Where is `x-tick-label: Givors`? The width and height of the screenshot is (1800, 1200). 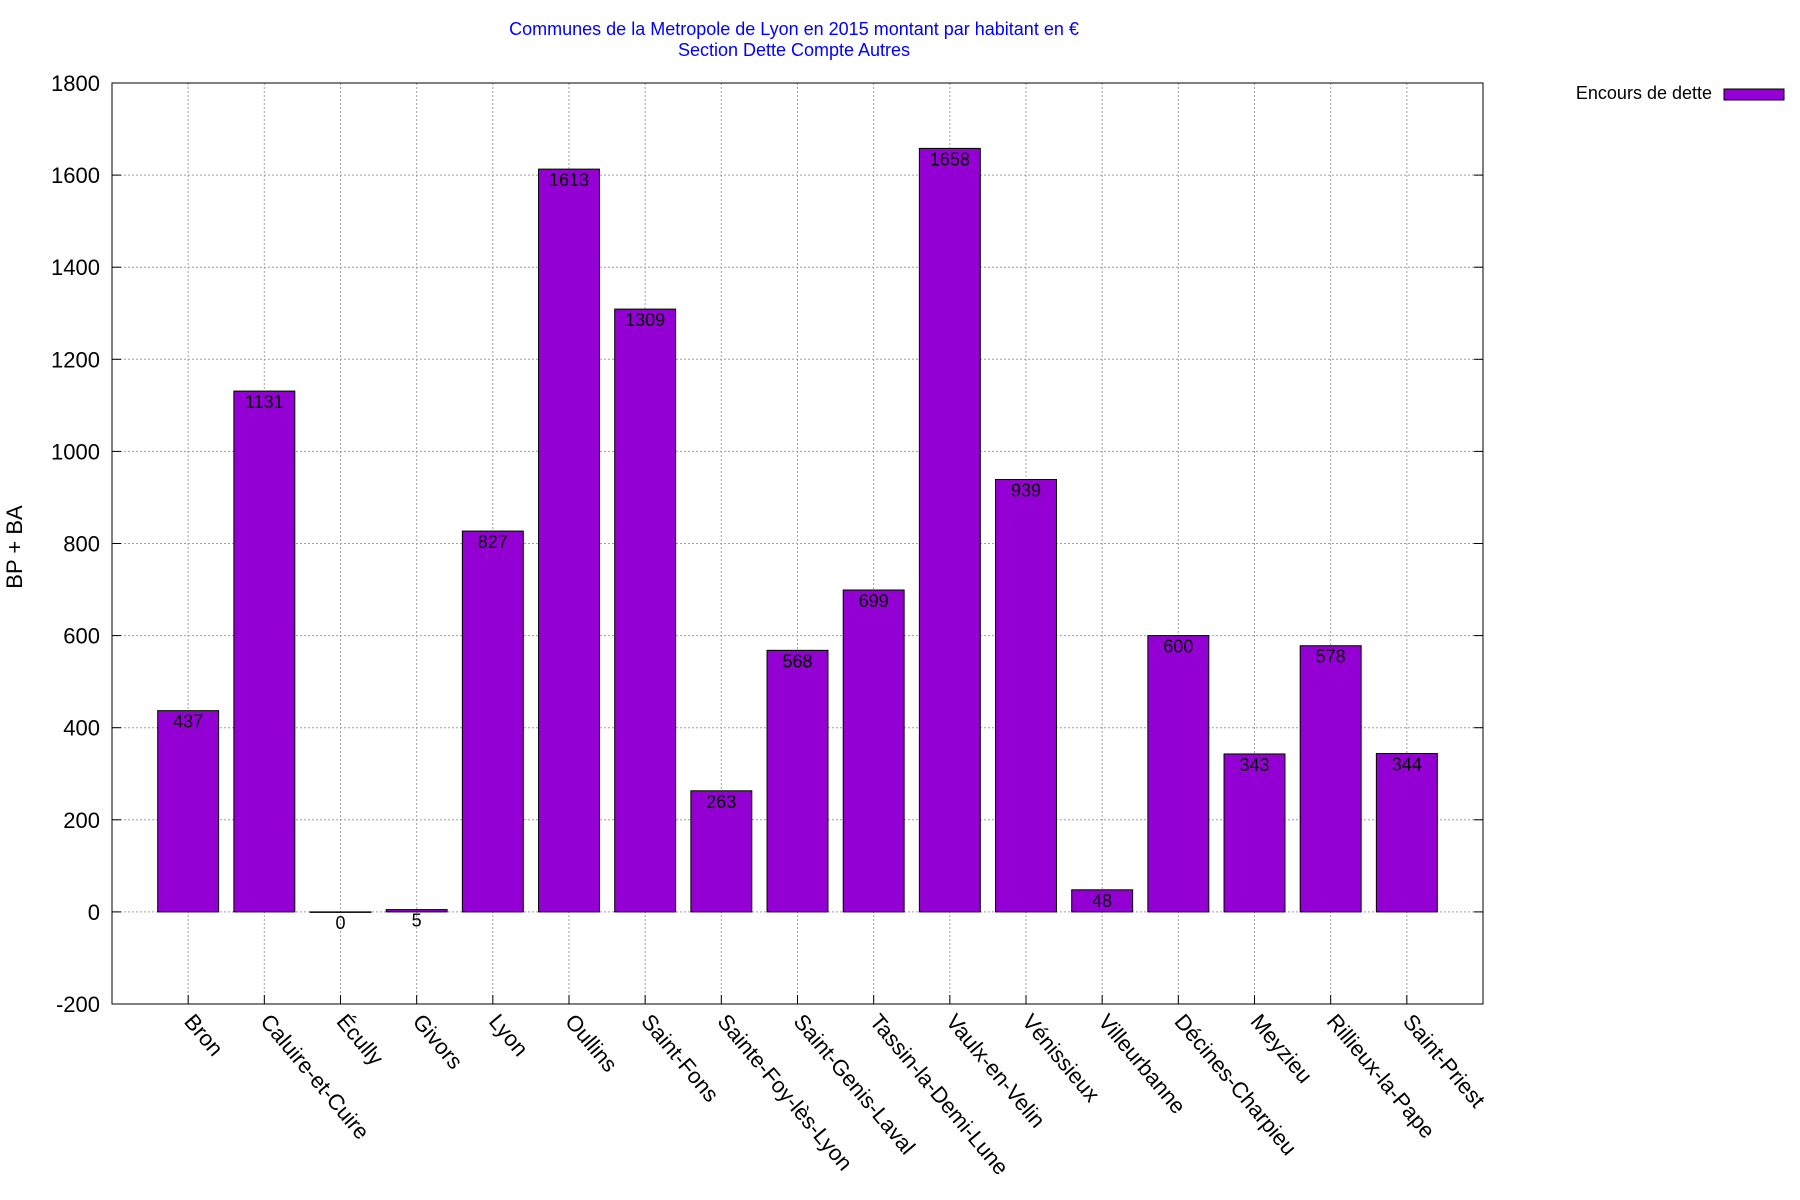 x-tick-label: Givors is located at coordinates (438, 1041).